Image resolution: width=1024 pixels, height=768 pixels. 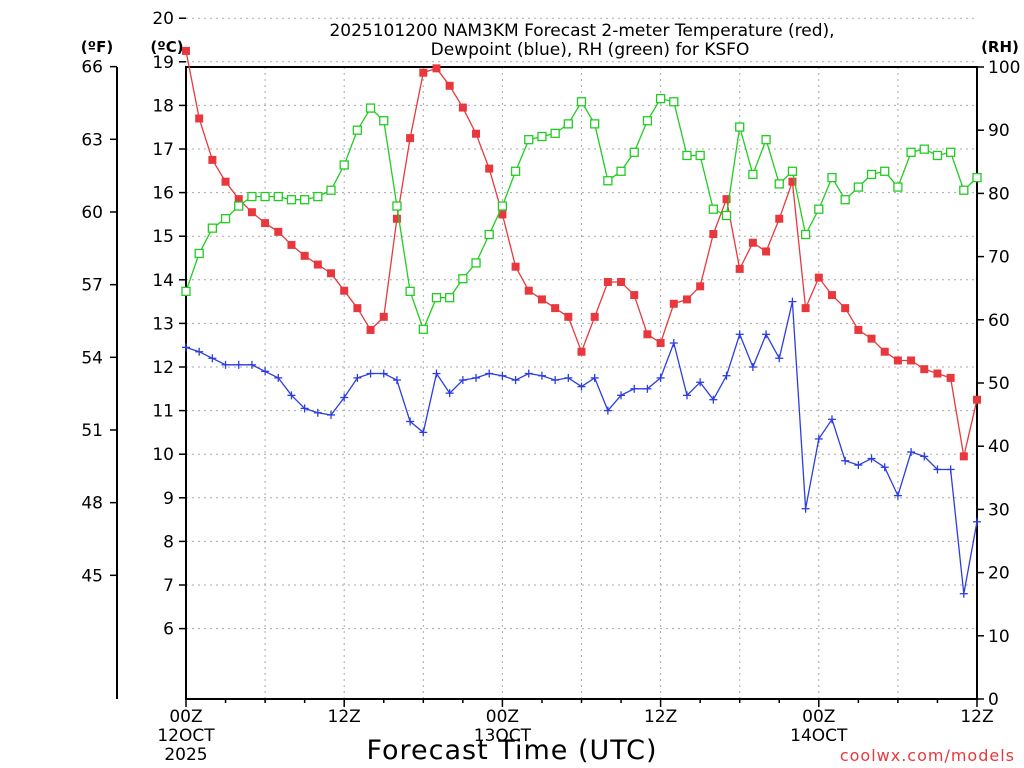 I want to click on fahrenheit-tick-label: 54, so click(x=92, y=358).